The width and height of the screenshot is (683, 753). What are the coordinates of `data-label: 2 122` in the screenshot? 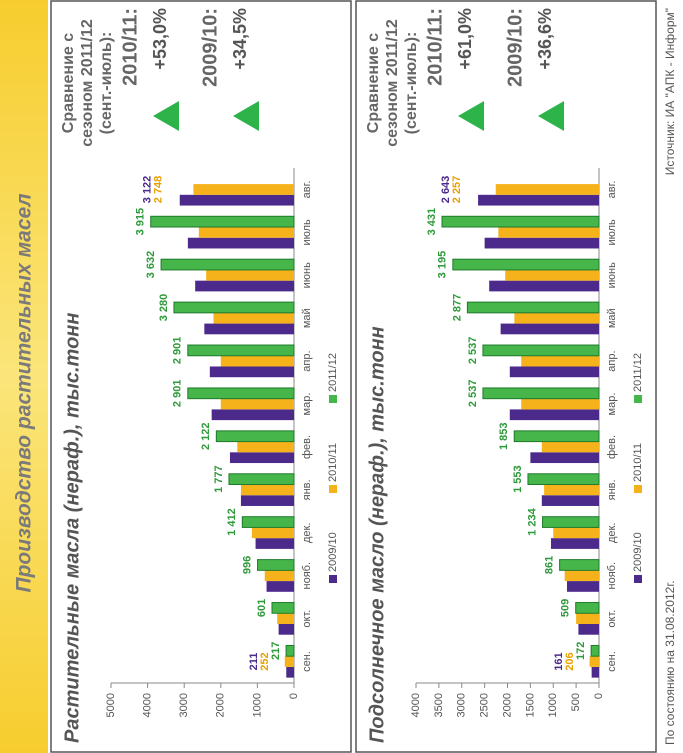 It's located at (206, 436).